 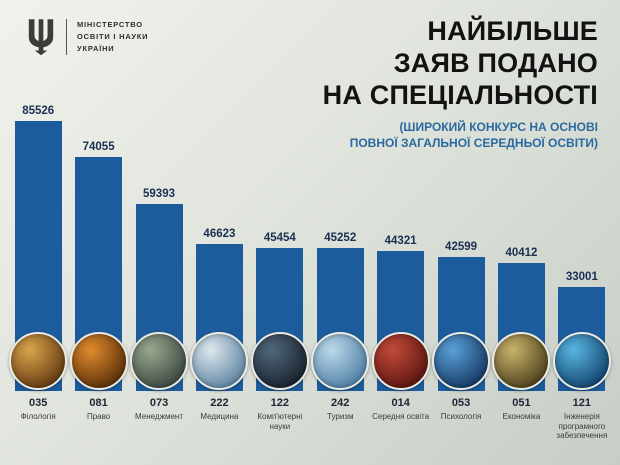 I want to click on page-title-line: НА СПЕЦІАЛЬНОСТІ, so click(x=460, y=94).